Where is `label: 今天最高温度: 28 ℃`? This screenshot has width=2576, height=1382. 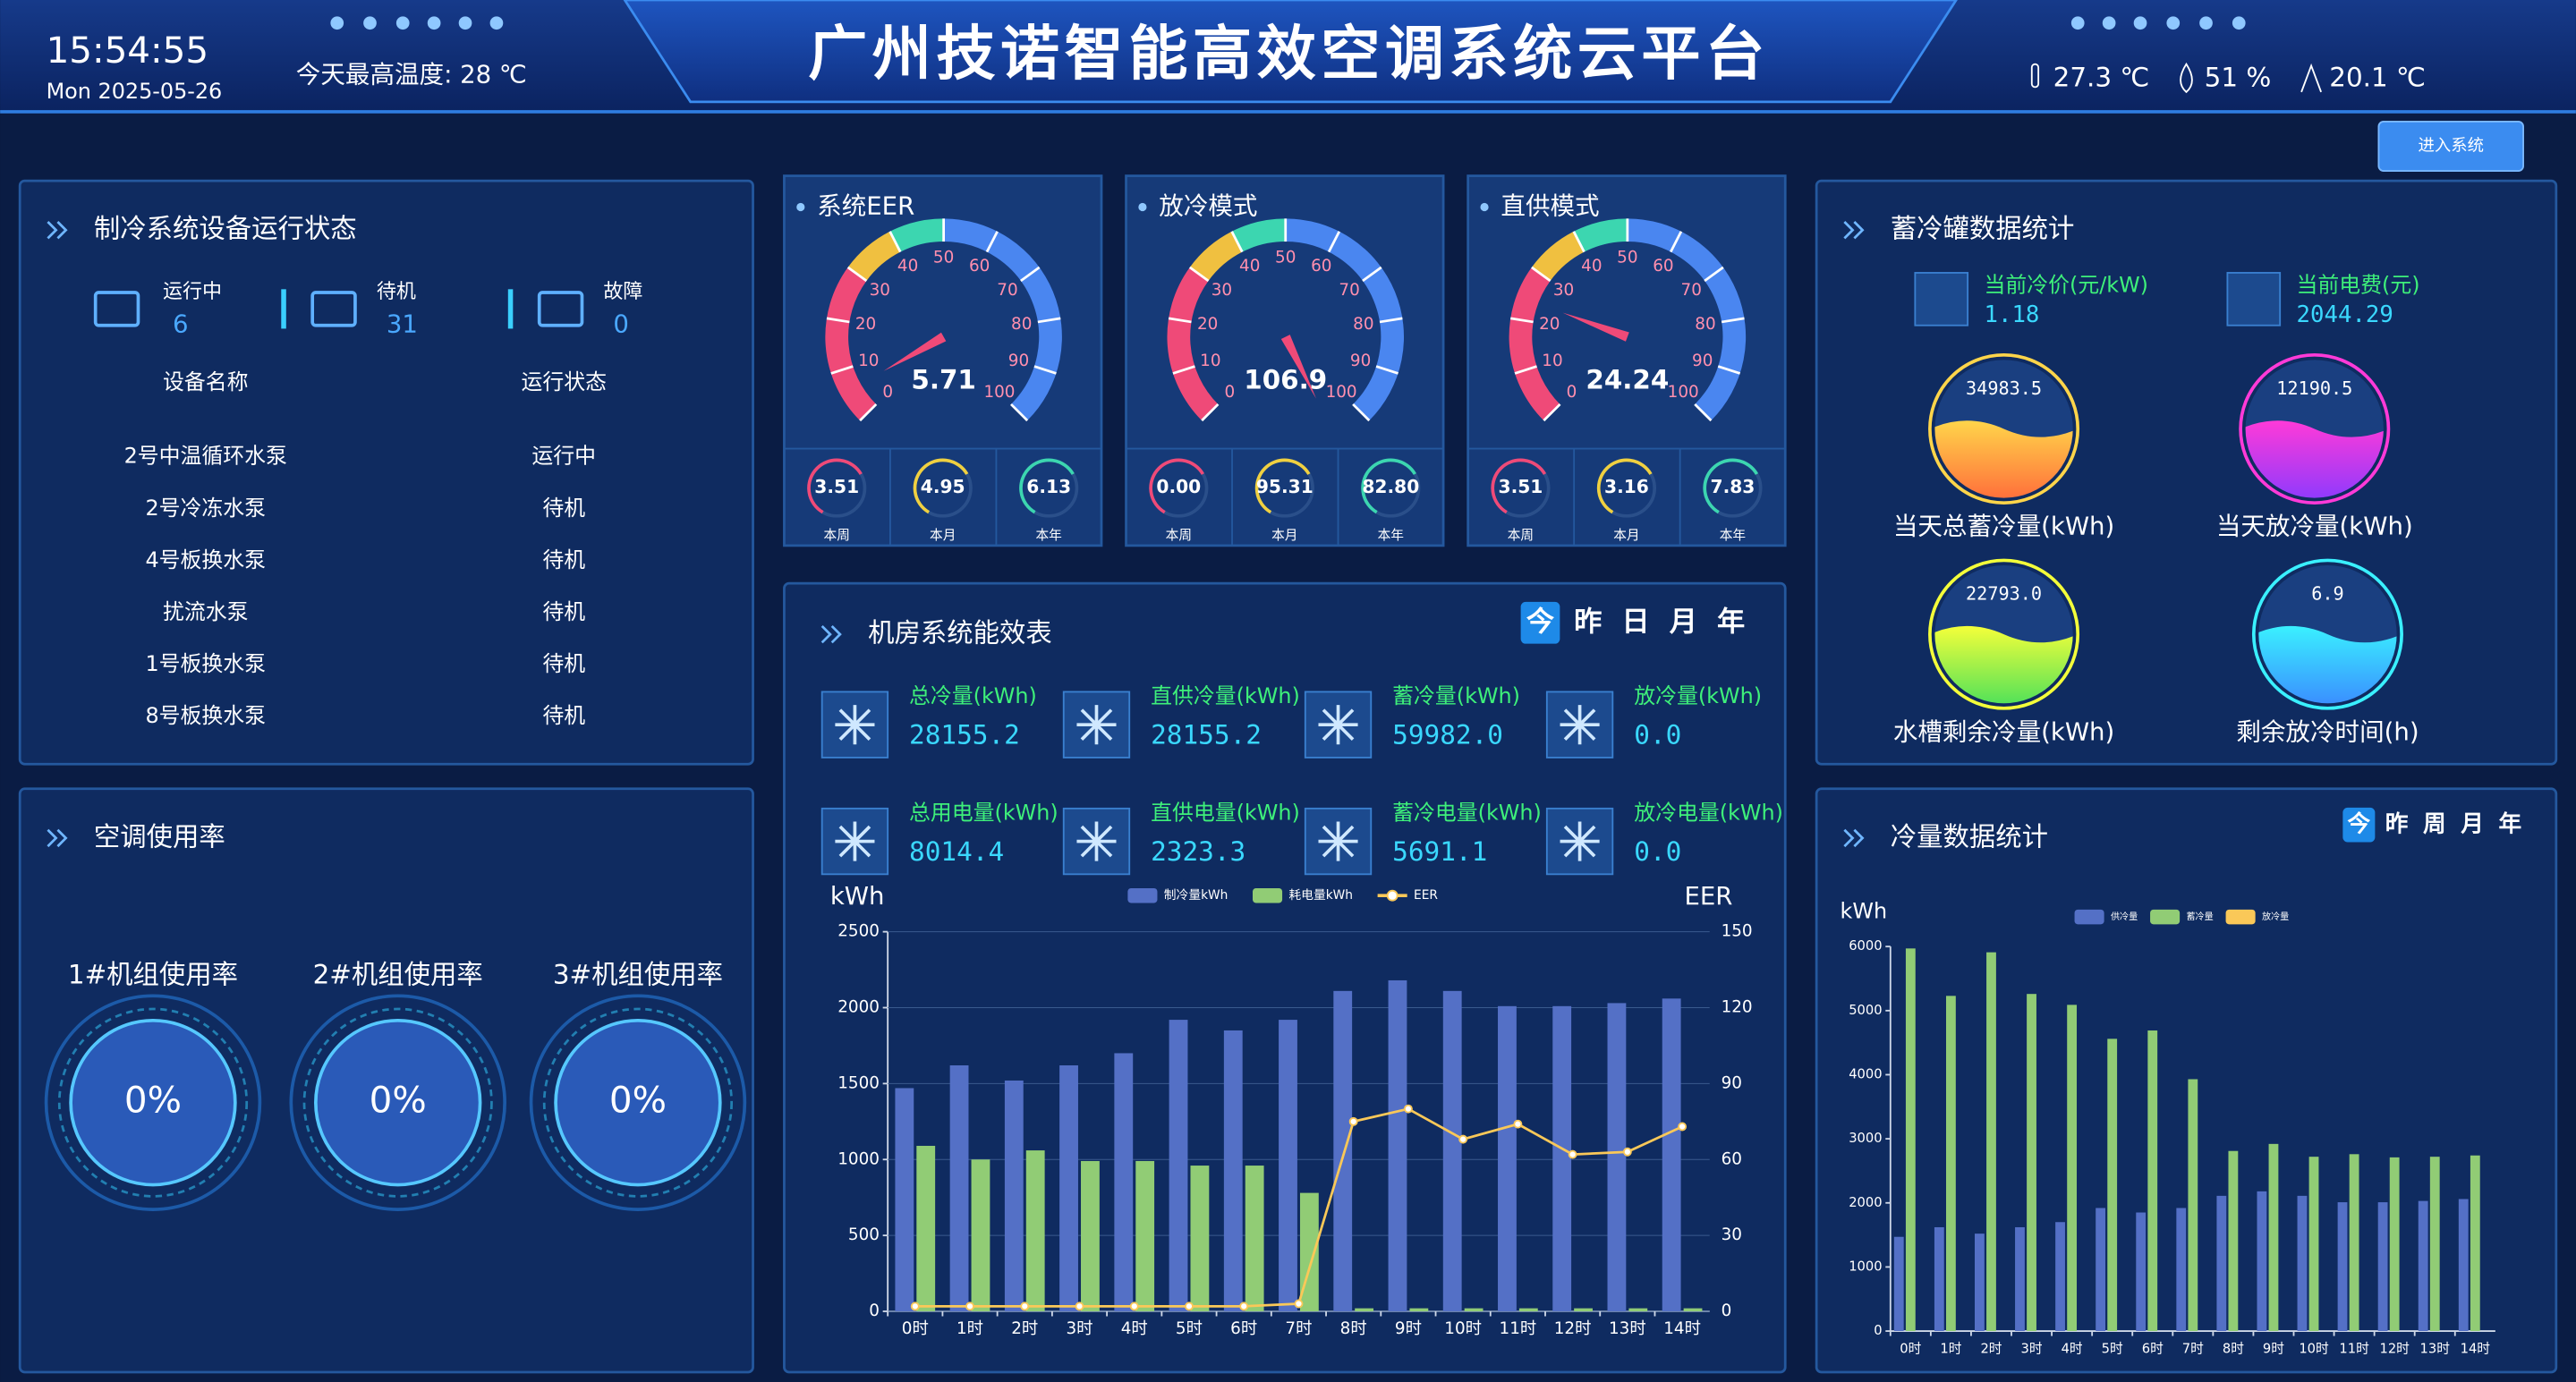 label: 今天最高温度: 28 ℃ is located at coordinates (411, 75).